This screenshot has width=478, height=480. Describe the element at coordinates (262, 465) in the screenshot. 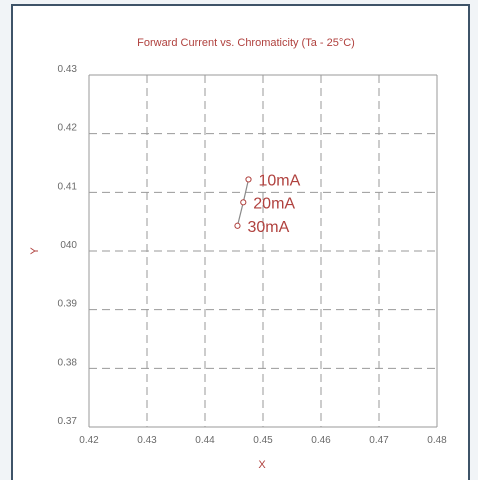

I see `x-axis-label: X` at that location.